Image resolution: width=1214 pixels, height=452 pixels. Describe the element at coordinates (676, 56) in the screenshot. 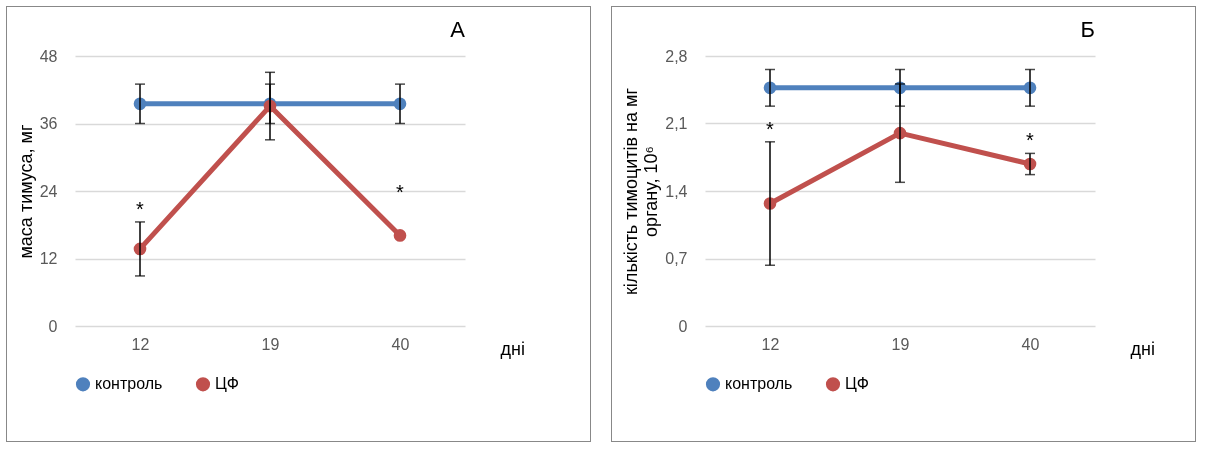

I see `y-tick-label: 2,8` at that location.